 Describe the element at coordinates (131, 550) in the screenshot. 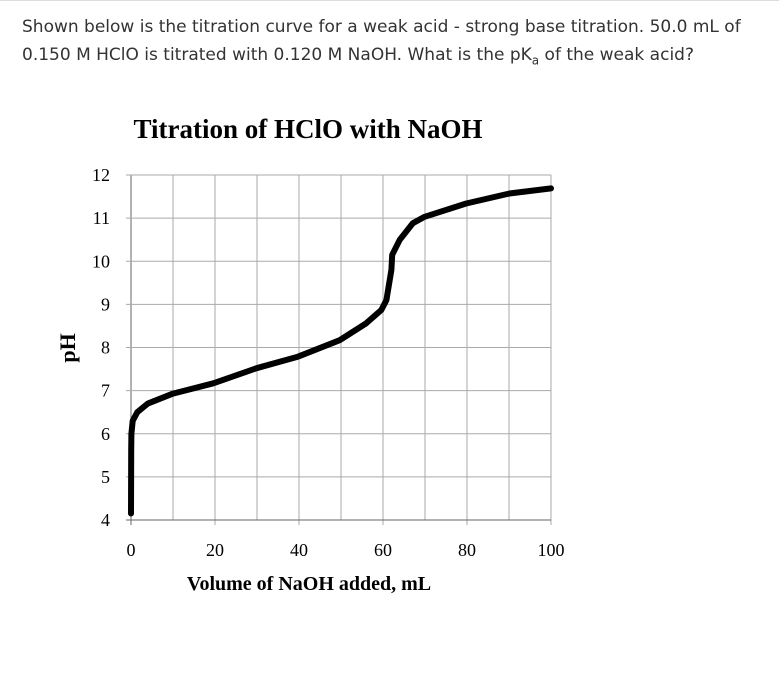

I see `x-tick-label: 0` at that location.